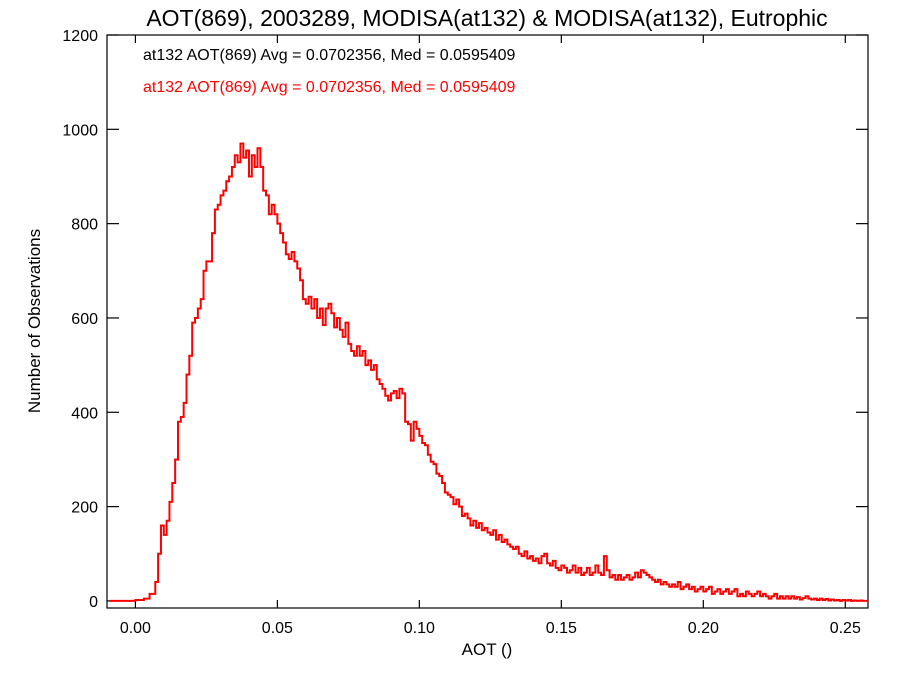 The image size is (900, 675). What do you see at coordinates (84, 225) in the screenshot?
I see `y-tick-label: 800` at bounding box center [84, 225].